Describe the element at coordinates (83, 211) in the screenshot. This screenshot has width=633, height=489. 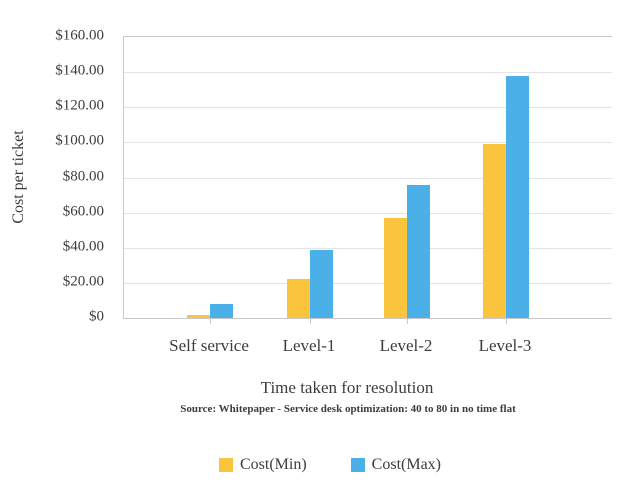
I see `y-axis-tick-label: $60.00` at that location.